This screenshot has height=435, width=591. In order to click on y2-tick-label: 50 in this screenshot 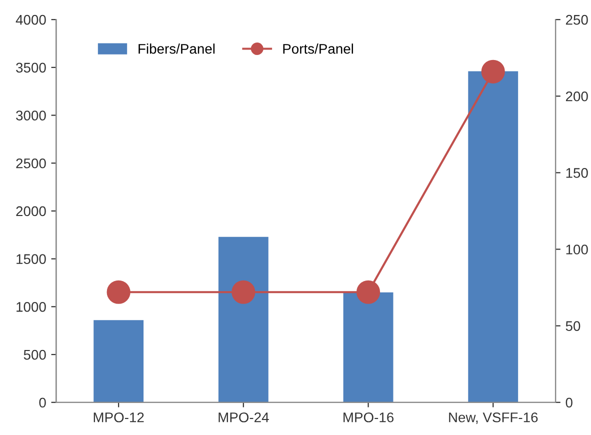, I will do `click(573, 326)`.